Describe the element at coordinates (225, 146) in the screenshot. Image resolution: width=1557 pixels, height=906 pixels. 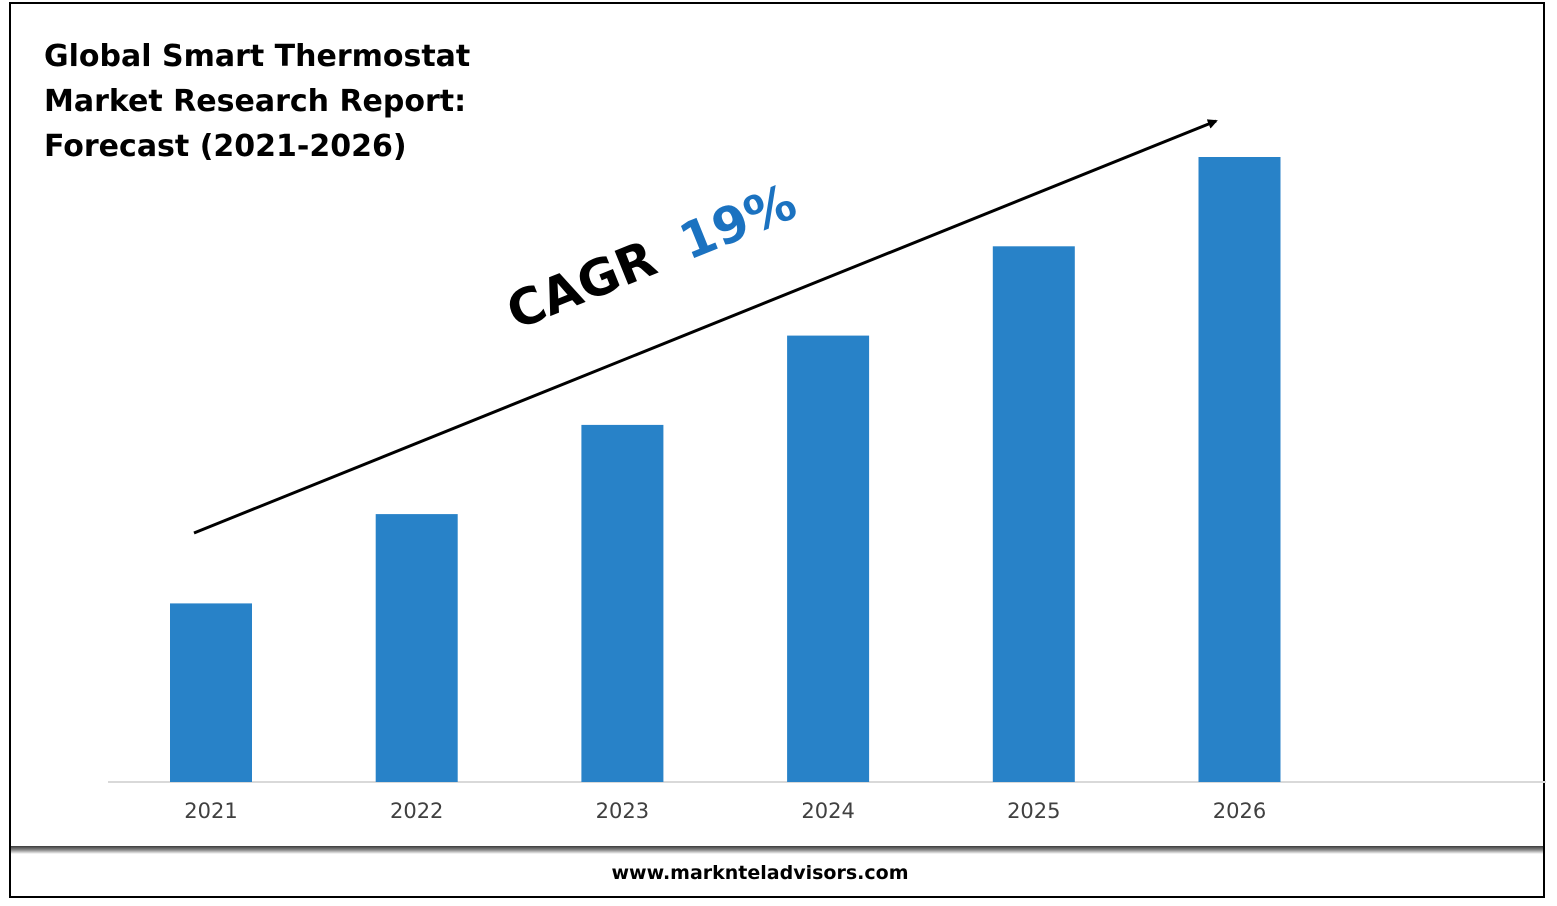
I see `title-line-3: Forecast (2021-2026)` at that location.